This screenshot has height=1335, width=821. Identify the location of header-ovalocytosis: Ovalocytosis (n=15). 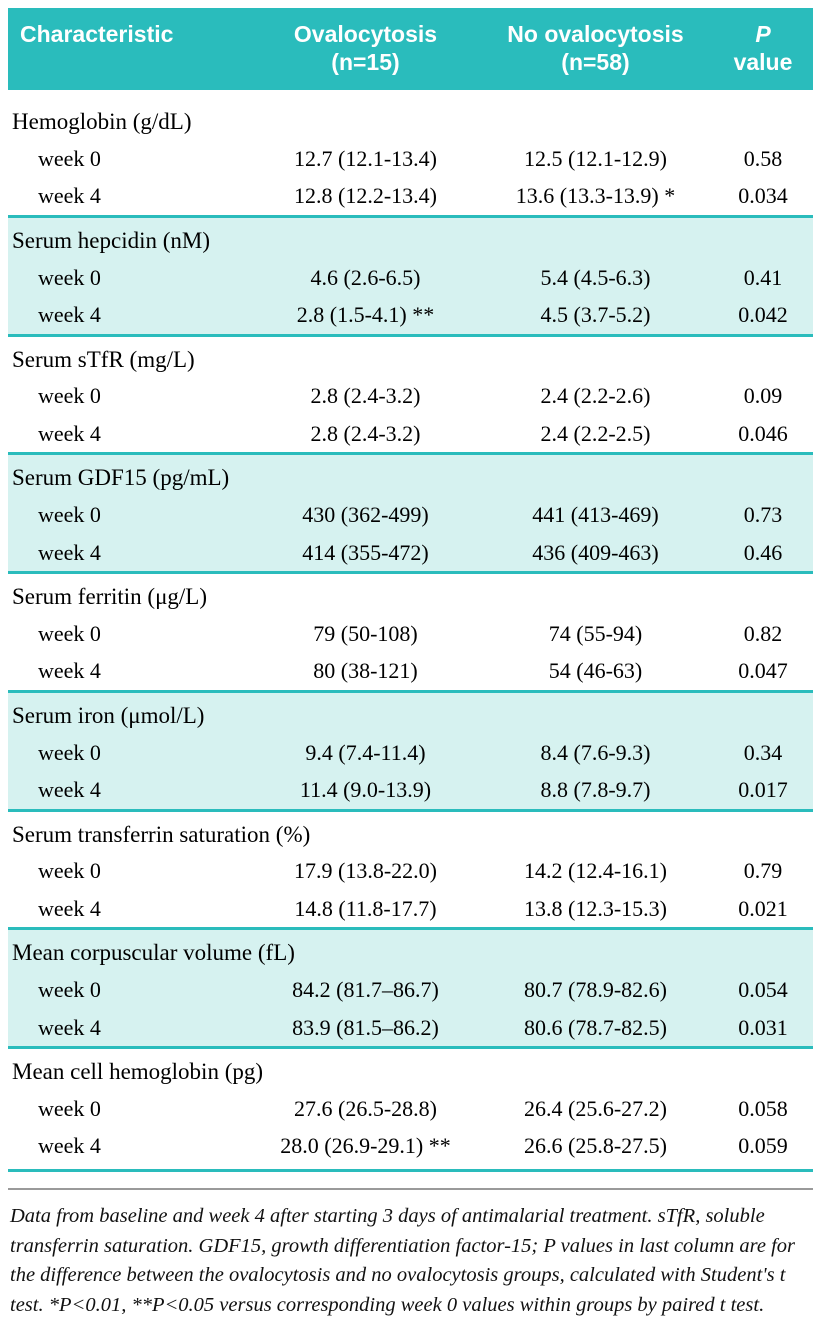
(365, 49).